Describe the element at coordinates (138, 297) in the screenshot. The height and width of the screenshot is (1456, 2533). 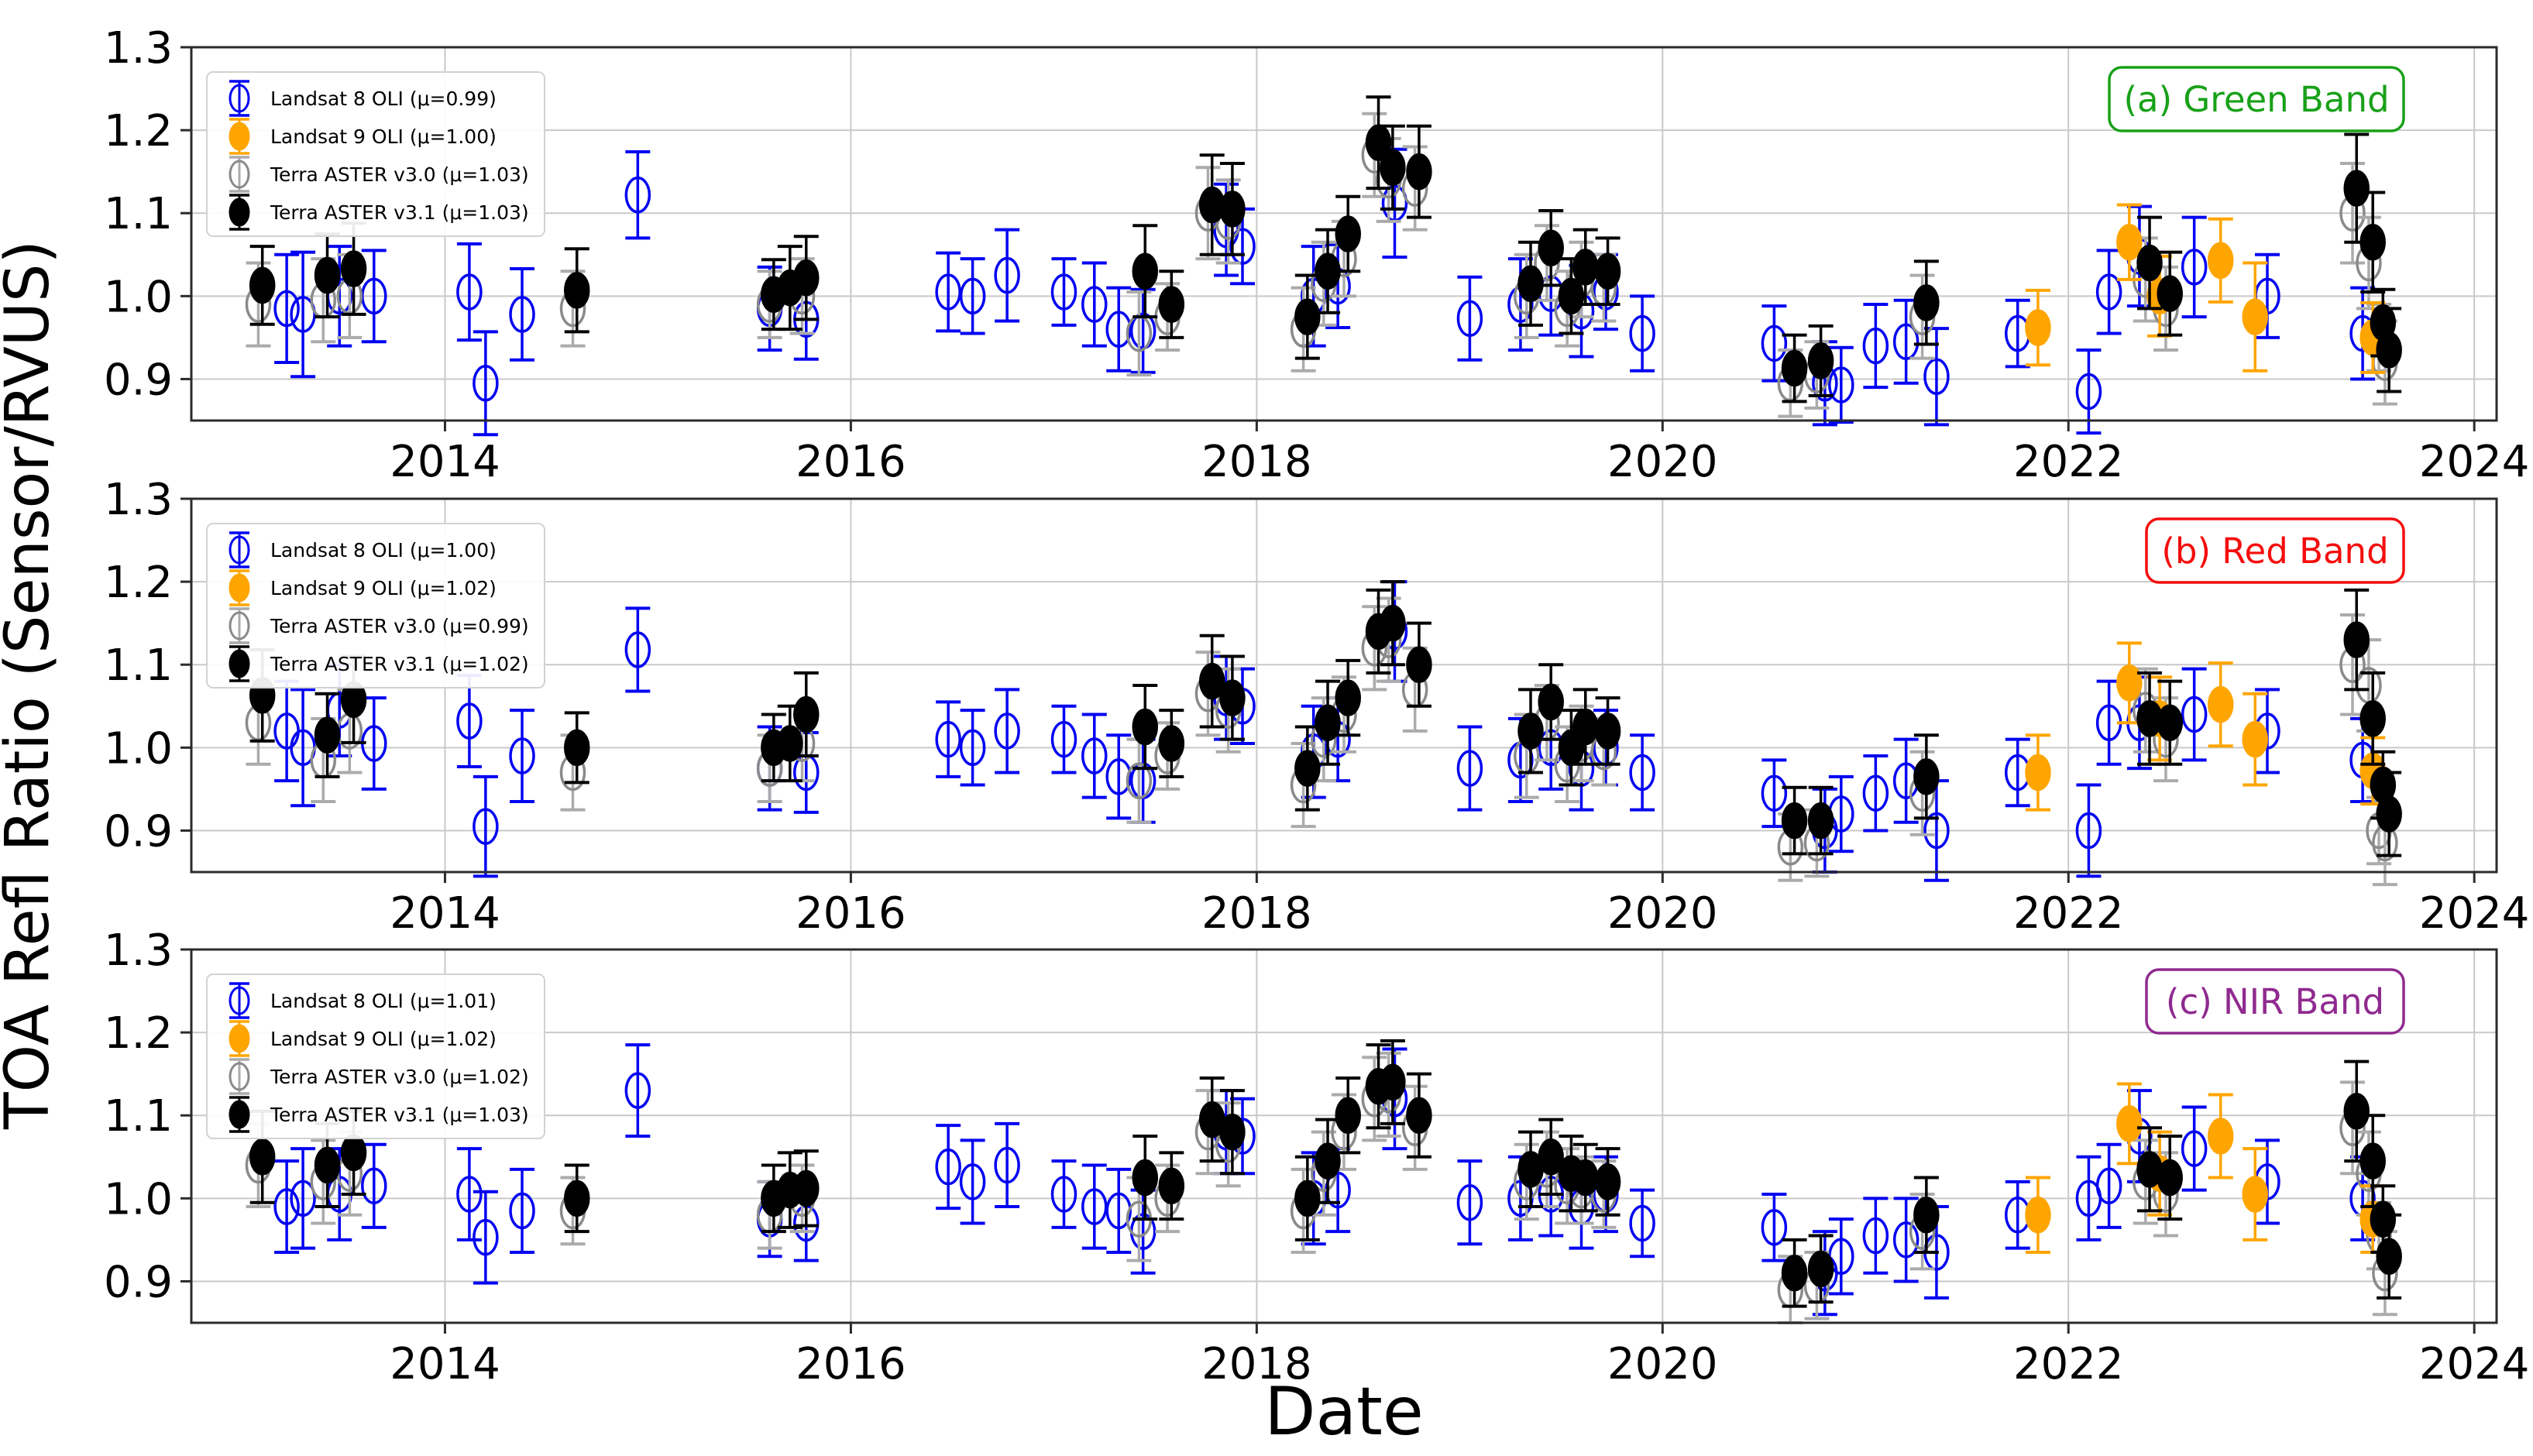
I see `y-tick-label: 1.0` at that location.